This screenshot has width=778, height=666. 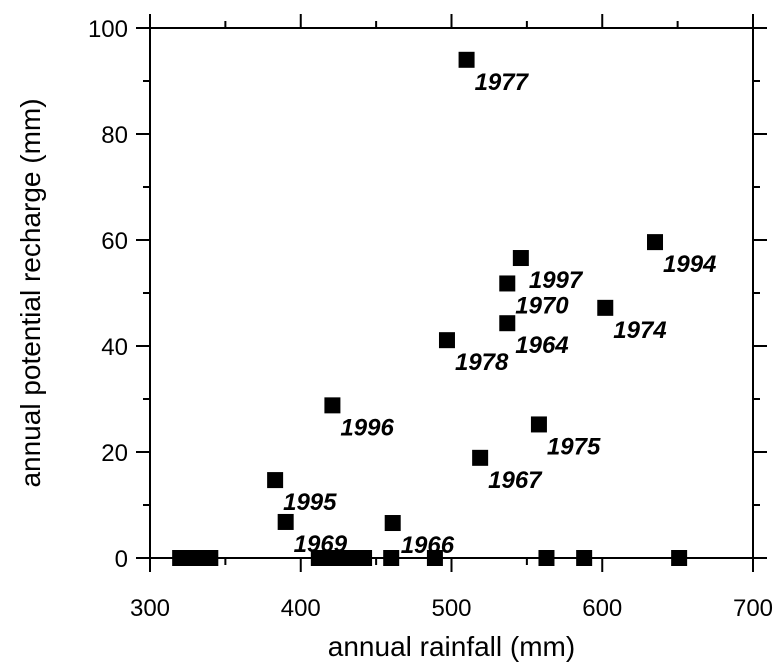 I want to click on data-point-label: 1997, so click(x=556, y=280).